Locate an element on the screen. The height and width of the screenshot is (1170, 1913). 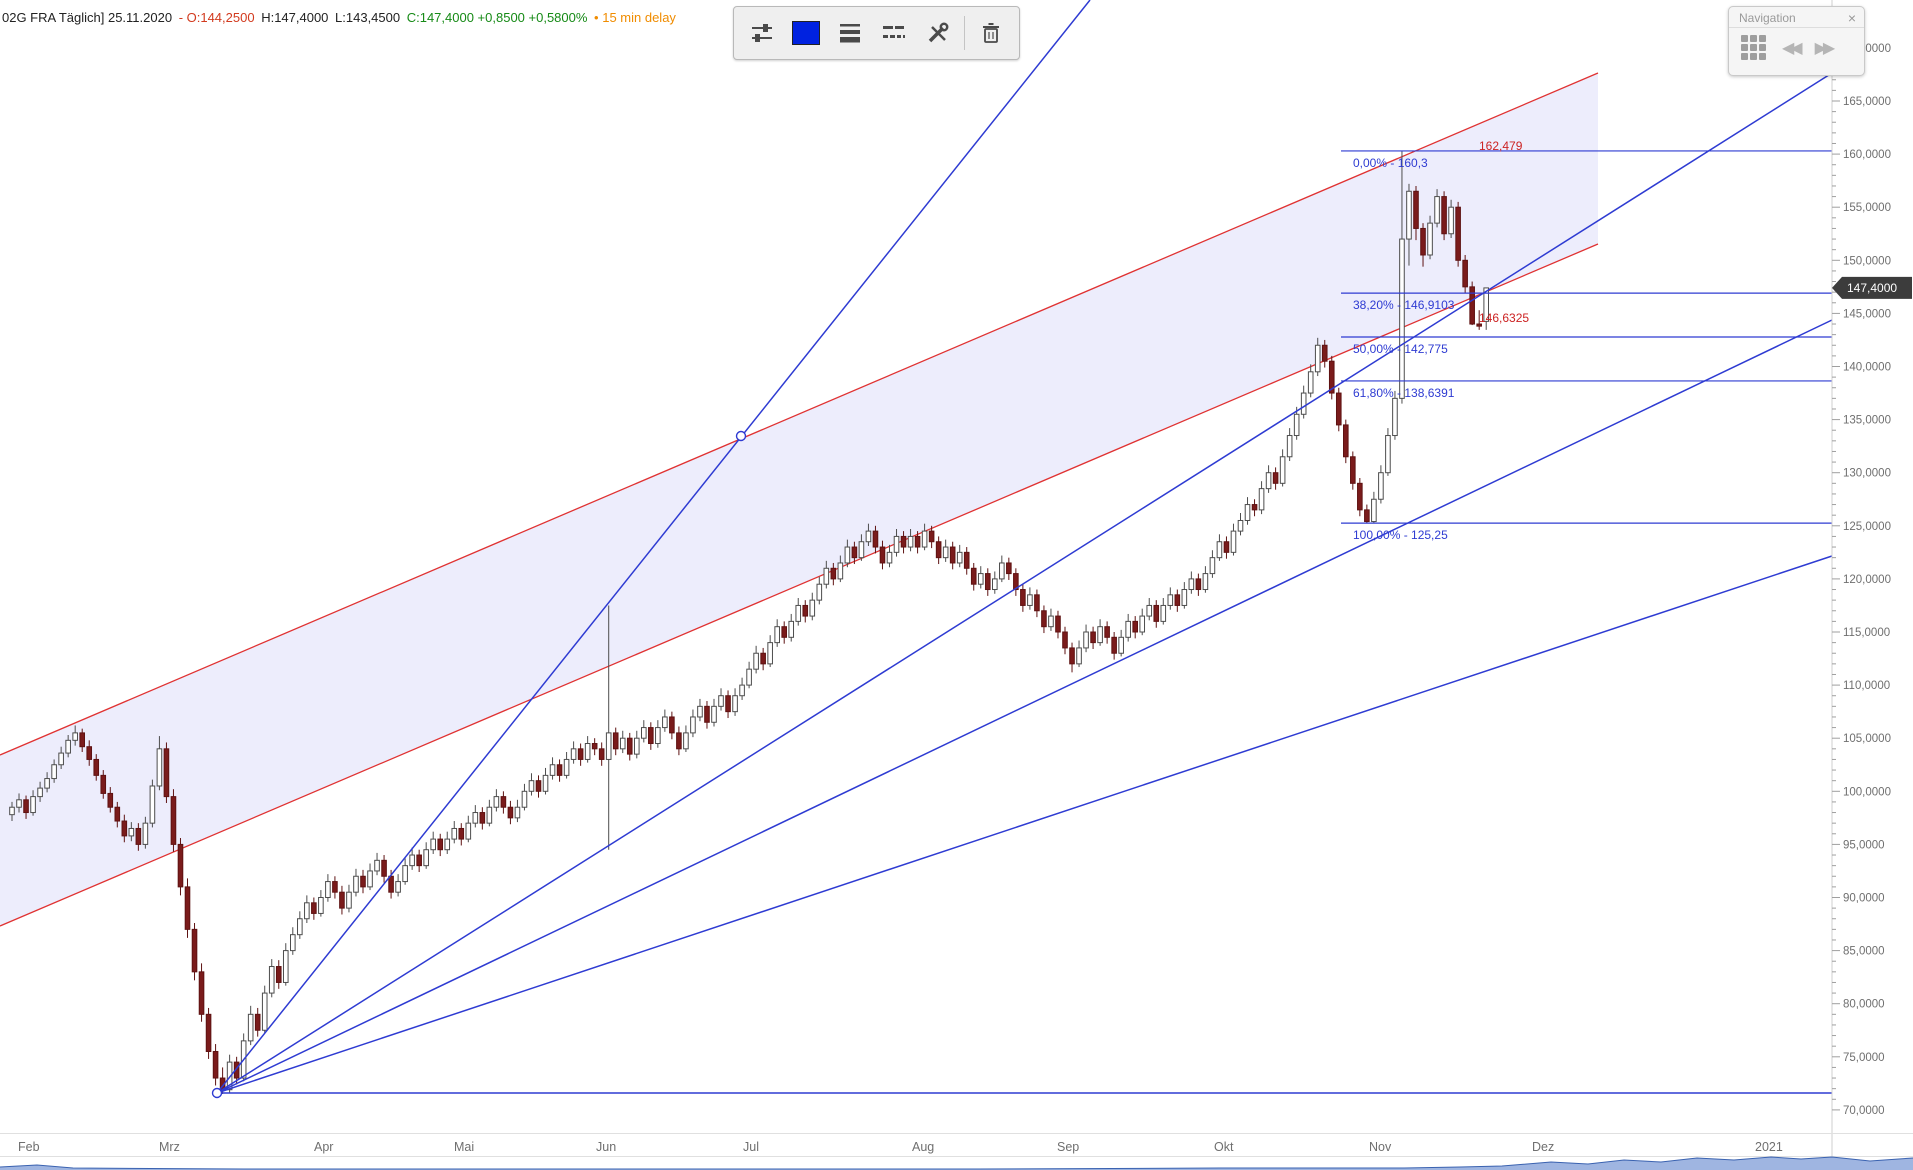
time-axis-label: Mrz is located at coordinates (169, 1147).